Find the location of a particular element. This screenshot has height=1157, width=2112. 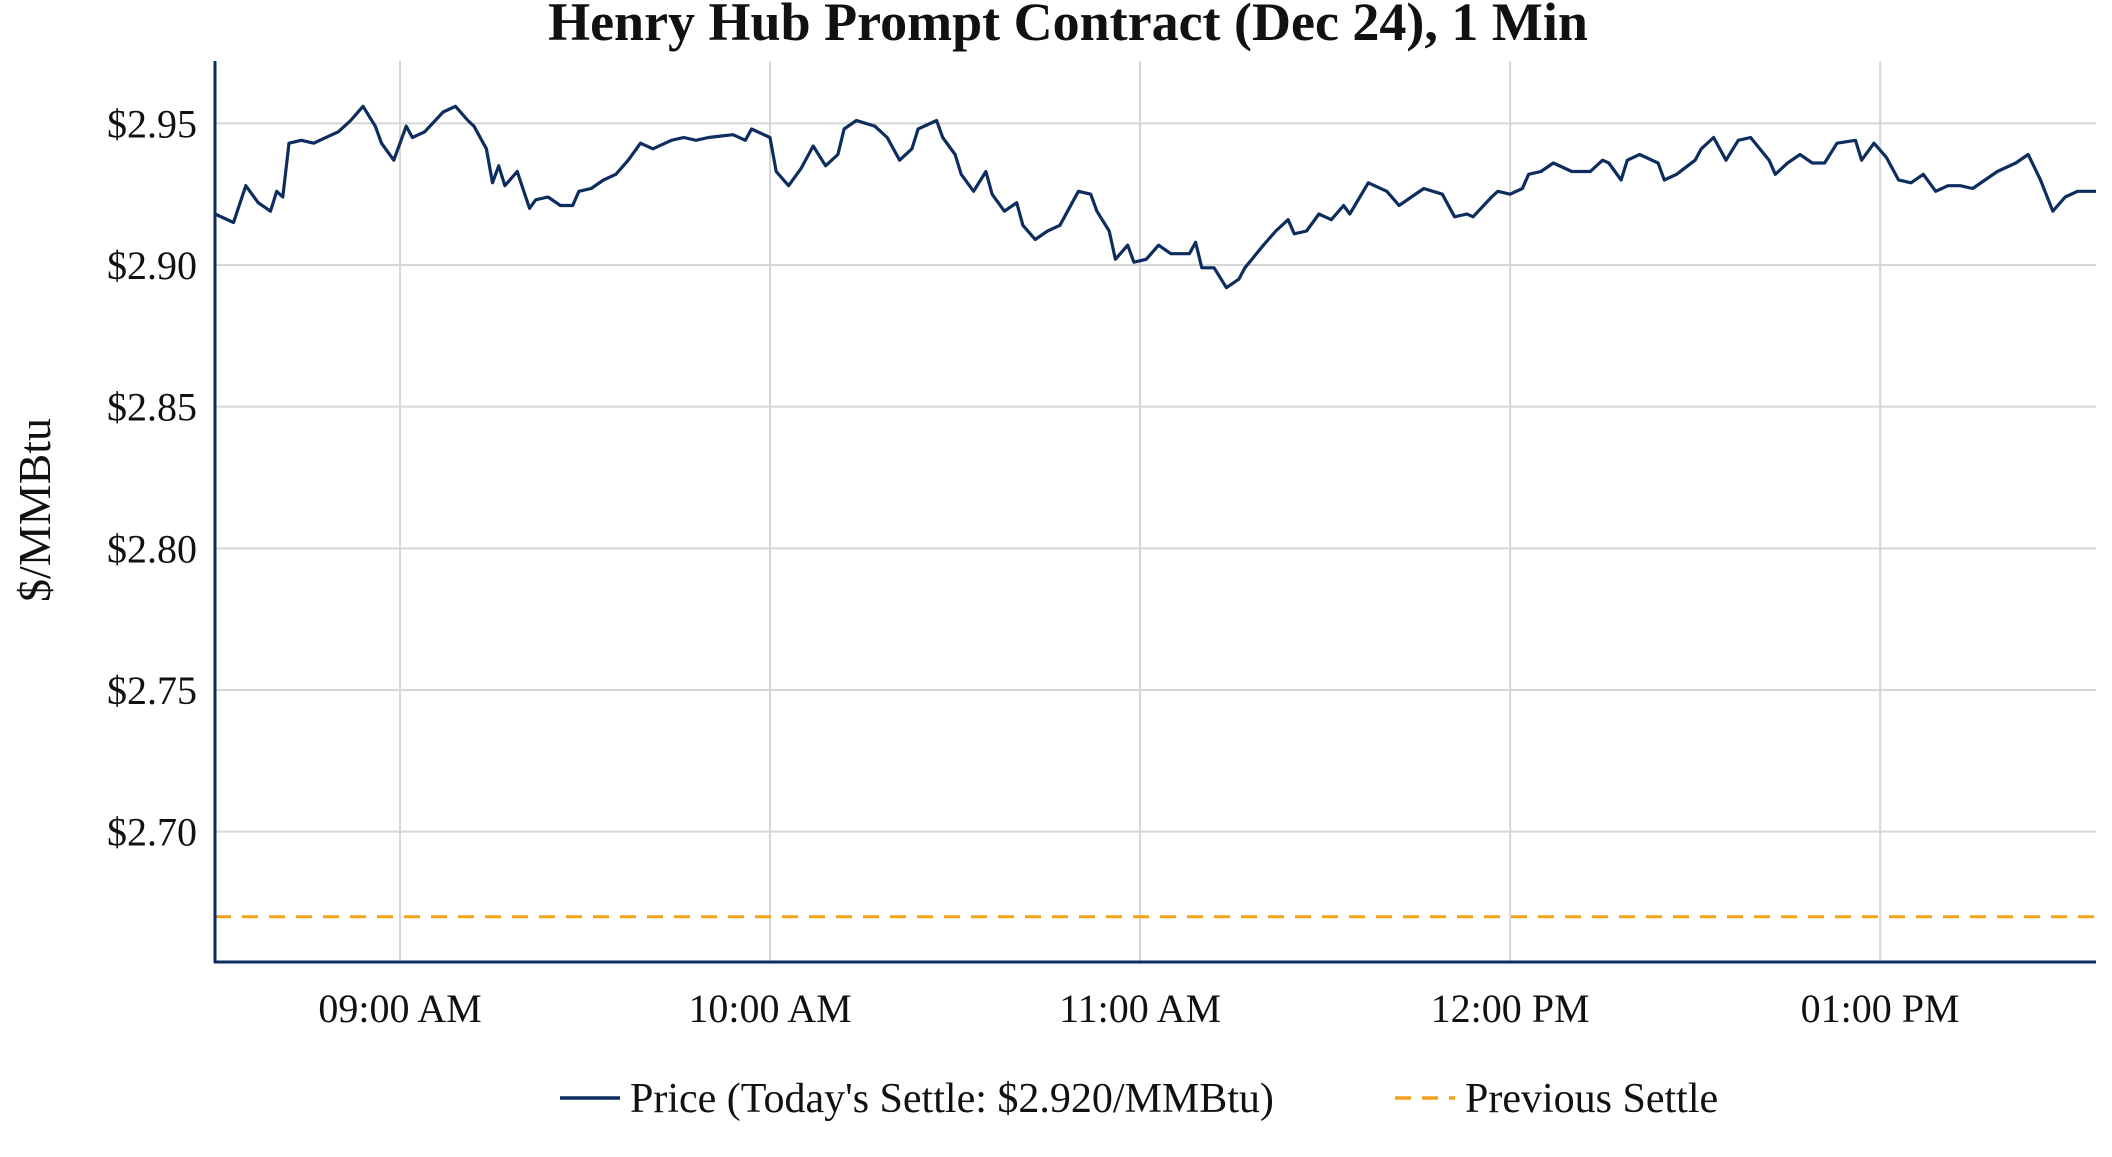

x-tick-label: 01:00 PM is located at coordinates (1880, 1008).